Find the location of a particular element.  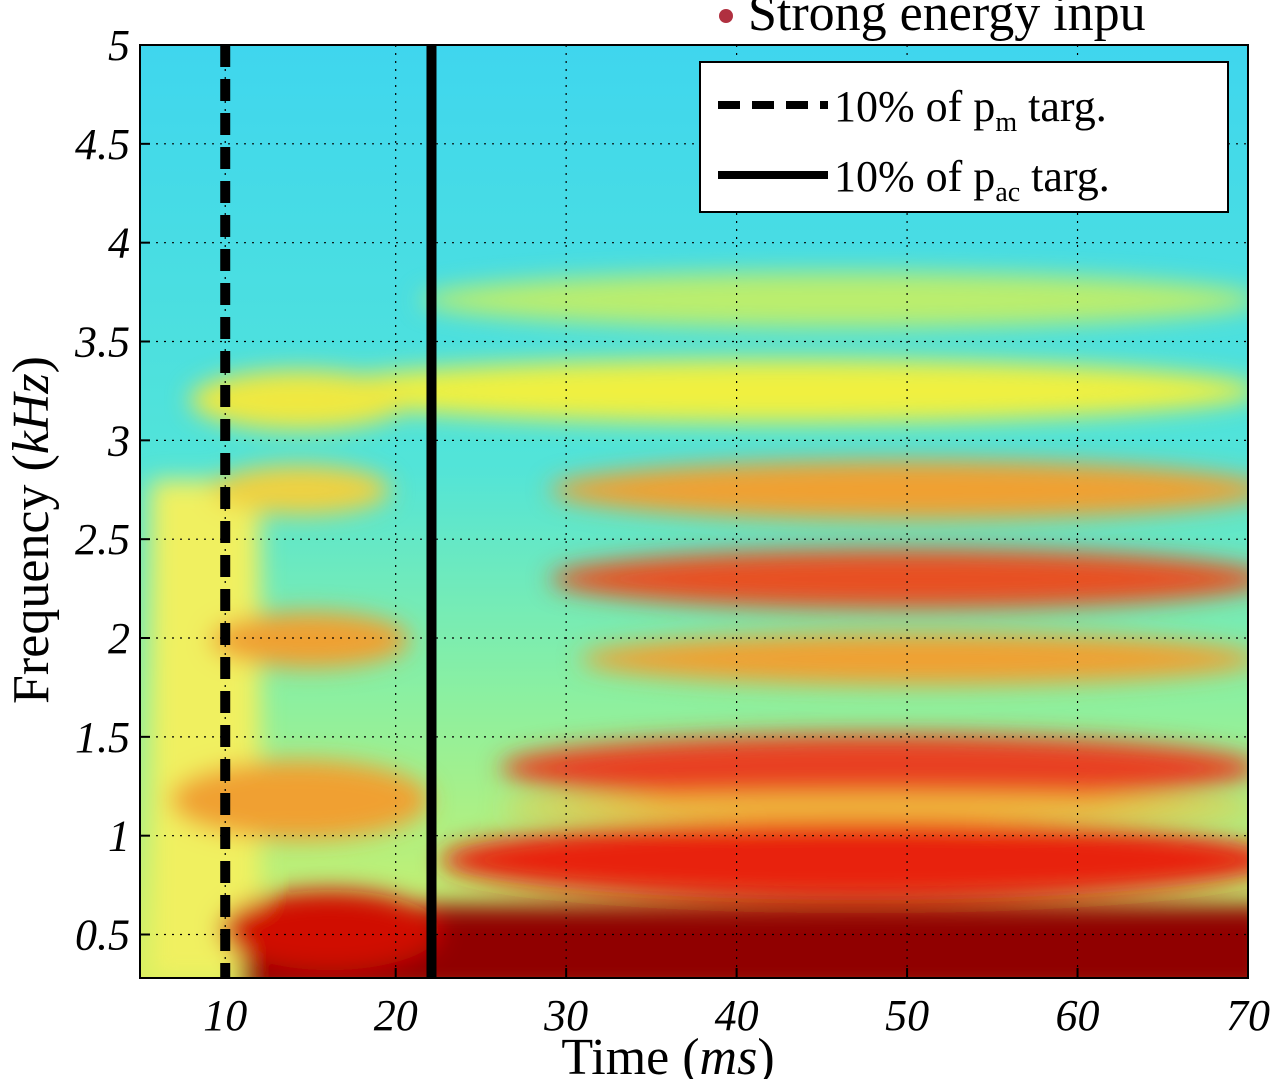

y-label-text: Frequency ( is located at coordinates (31, 579).